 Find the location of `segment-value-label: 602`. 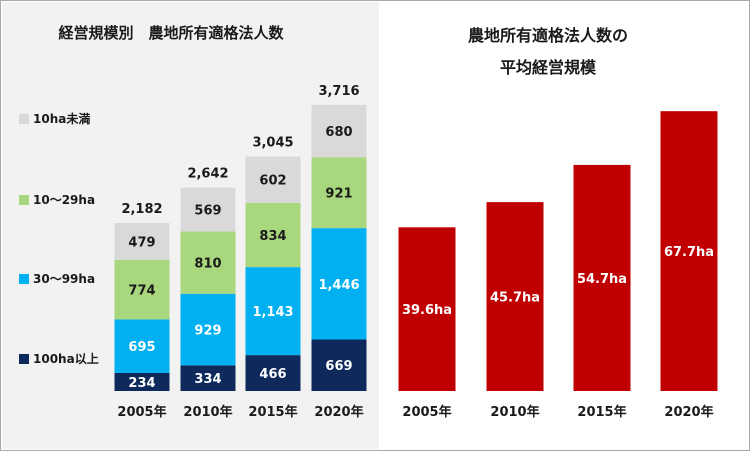

segment-value-label: 602 is located at coordinates (272, 181).